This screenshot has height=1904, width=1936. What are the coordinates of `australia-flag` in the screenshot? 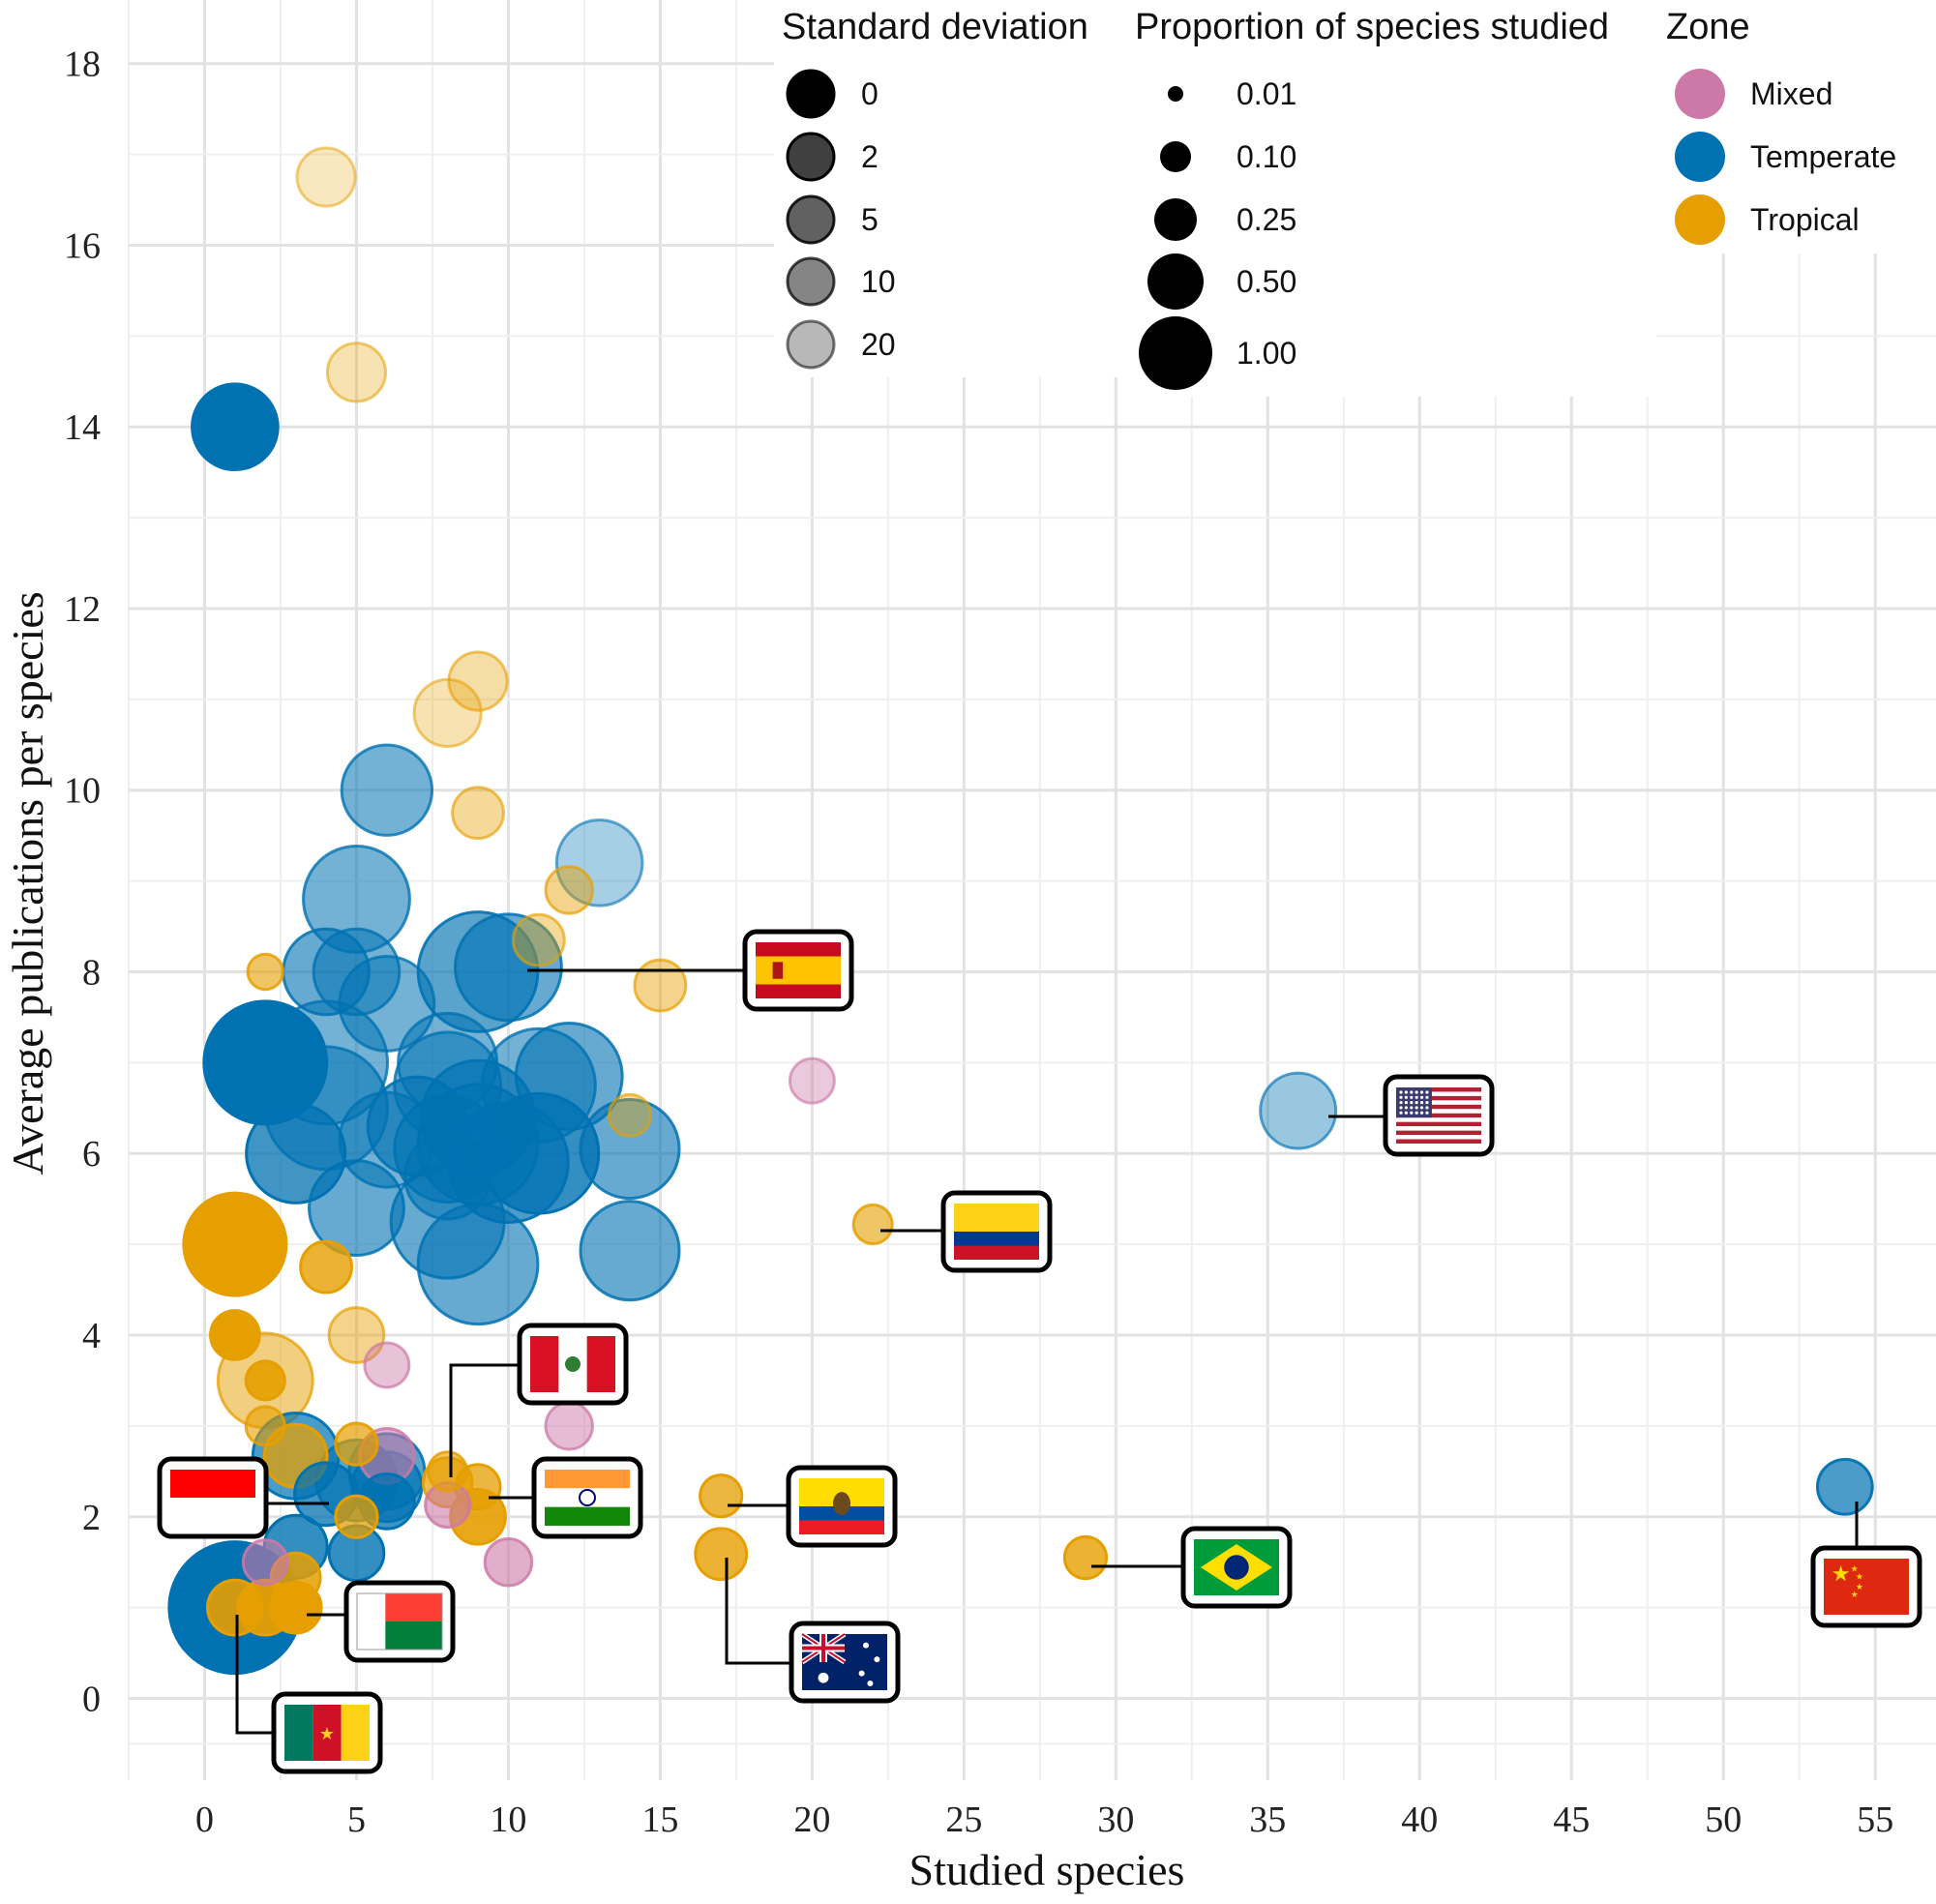 It's located at (843, 1661).